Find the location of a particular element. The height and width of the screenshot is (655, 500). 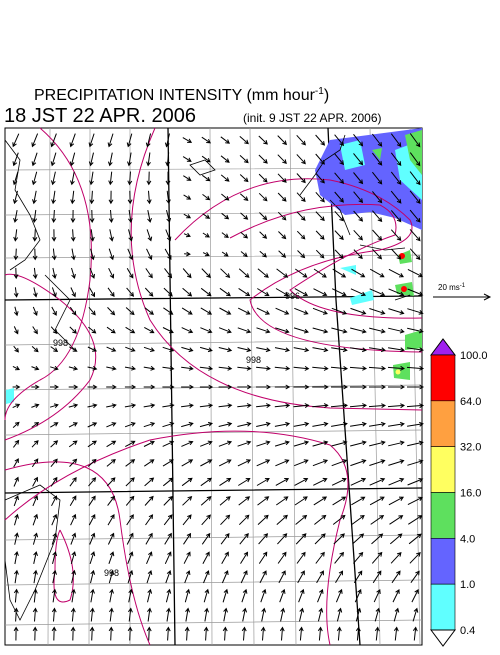

precip-cyan is located at coordinates (381, 170).